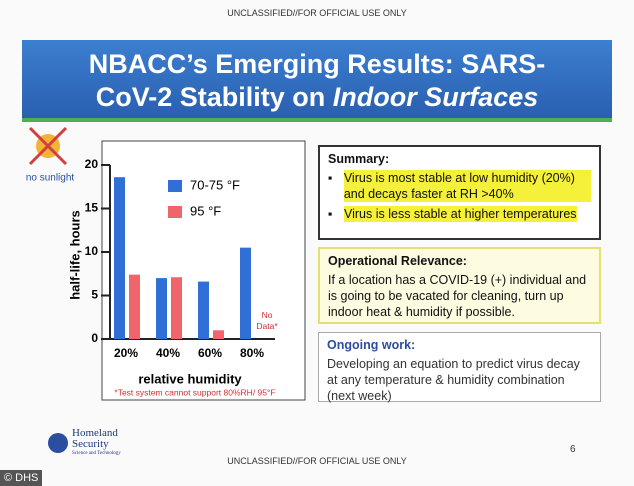 The width and height of the screenshot is (634, 486). Describe the element at coordinates (210, 353) in the screenshot. I see `x-tick-label: 60%` at that location.